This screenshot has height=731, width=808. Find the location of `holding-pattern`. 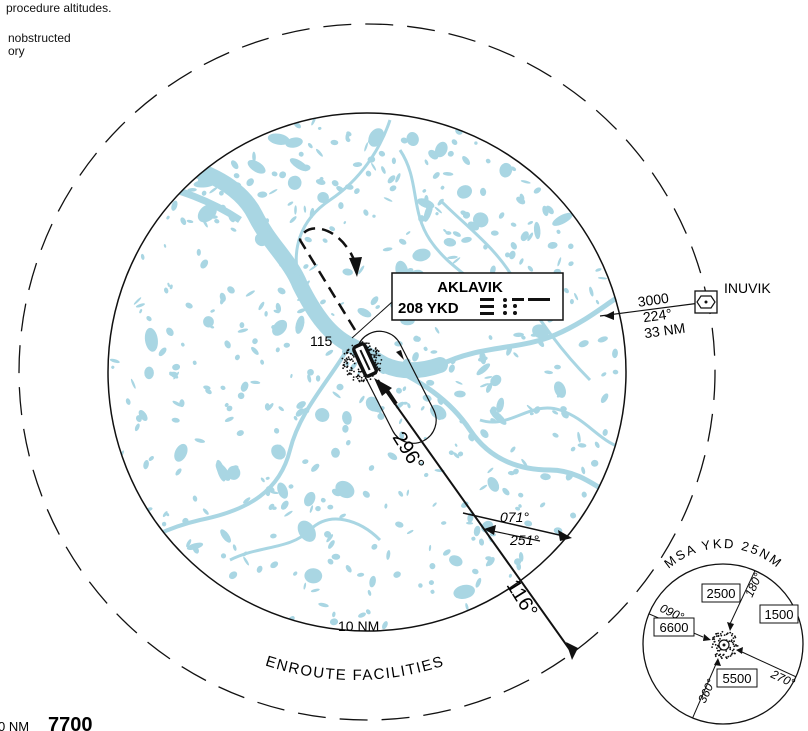

holding-pattern is located at coordinates (396, 387).